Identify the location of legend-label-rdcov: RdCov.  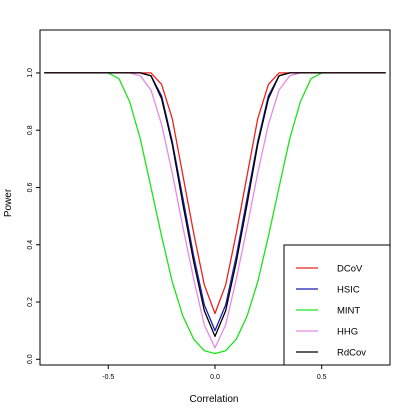
(351, 353).